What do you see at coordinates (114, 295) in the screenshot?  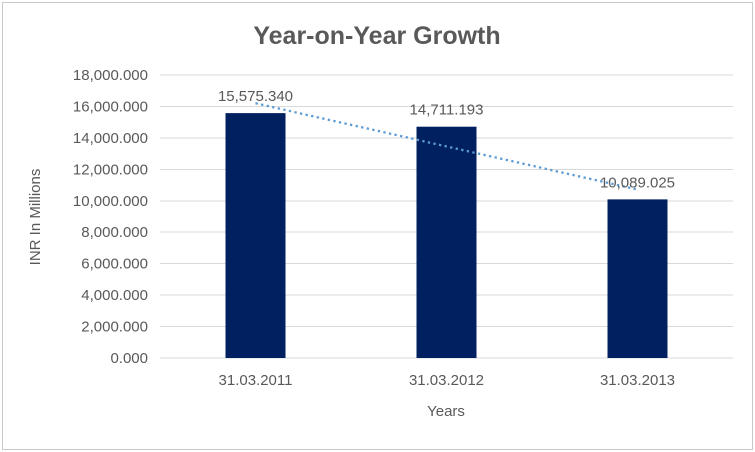 I see `y-axis-tick-label: 4,000.000` at bounding box center [114, 295].